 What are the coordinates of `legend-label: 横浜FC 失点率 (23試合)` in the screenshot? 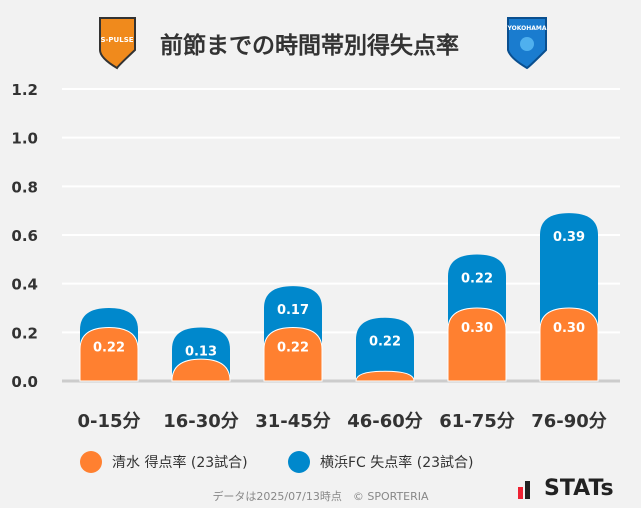 It's located at (397, 463).